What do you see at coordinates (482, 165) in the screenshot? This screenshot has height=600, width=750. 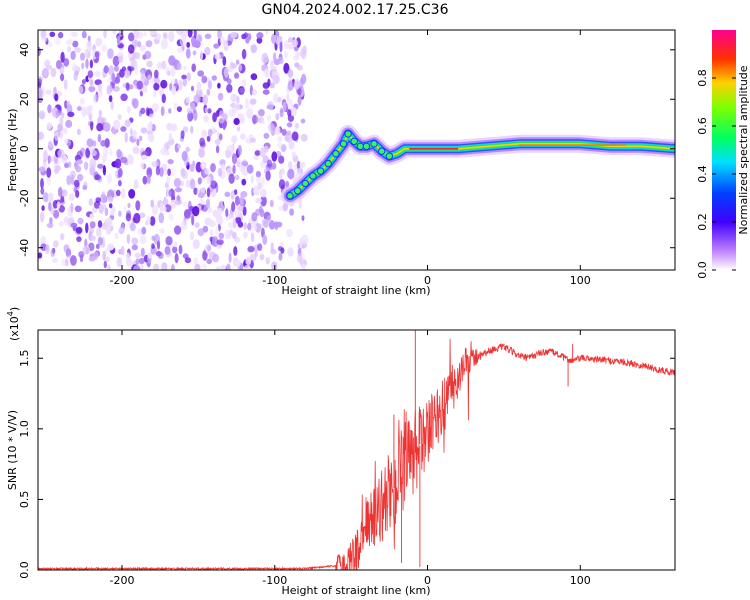 I see `ridge-core` at bounding box center [482, 165].